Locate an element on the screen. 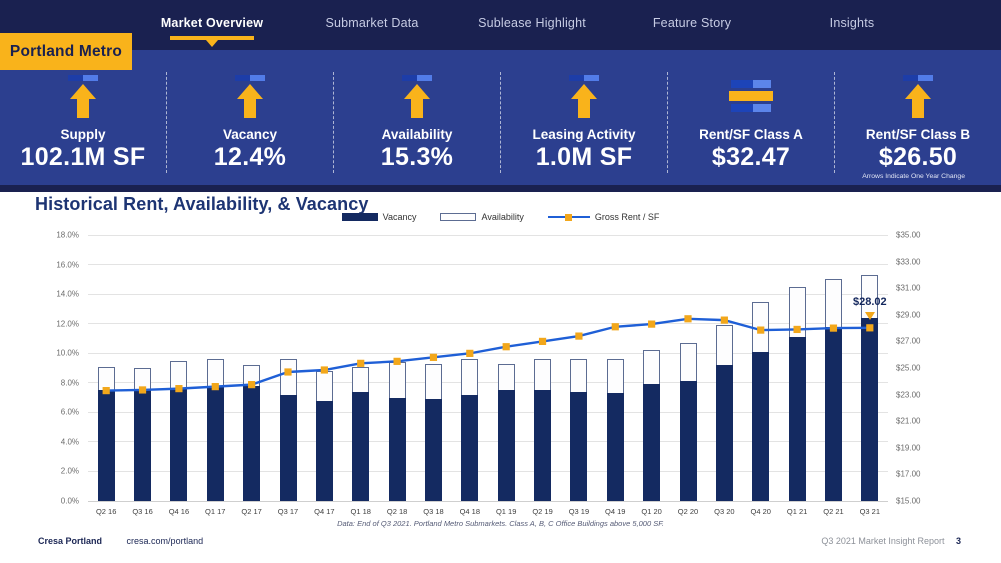  stat-rent-class-b: Rent/SF Class B $26.50 is located at coordinates (917, 122).